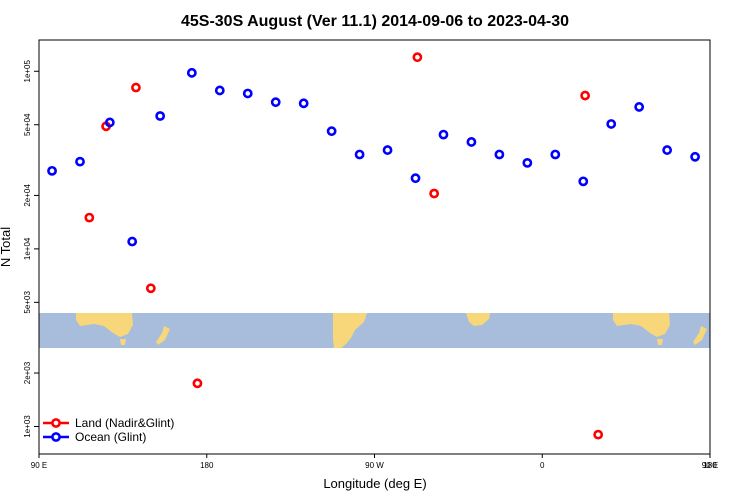 The height and width of the screenshot is (500, 750). Describe the element at coordinates (478, 319) in the screenshot. I see `land-africa` at that location.